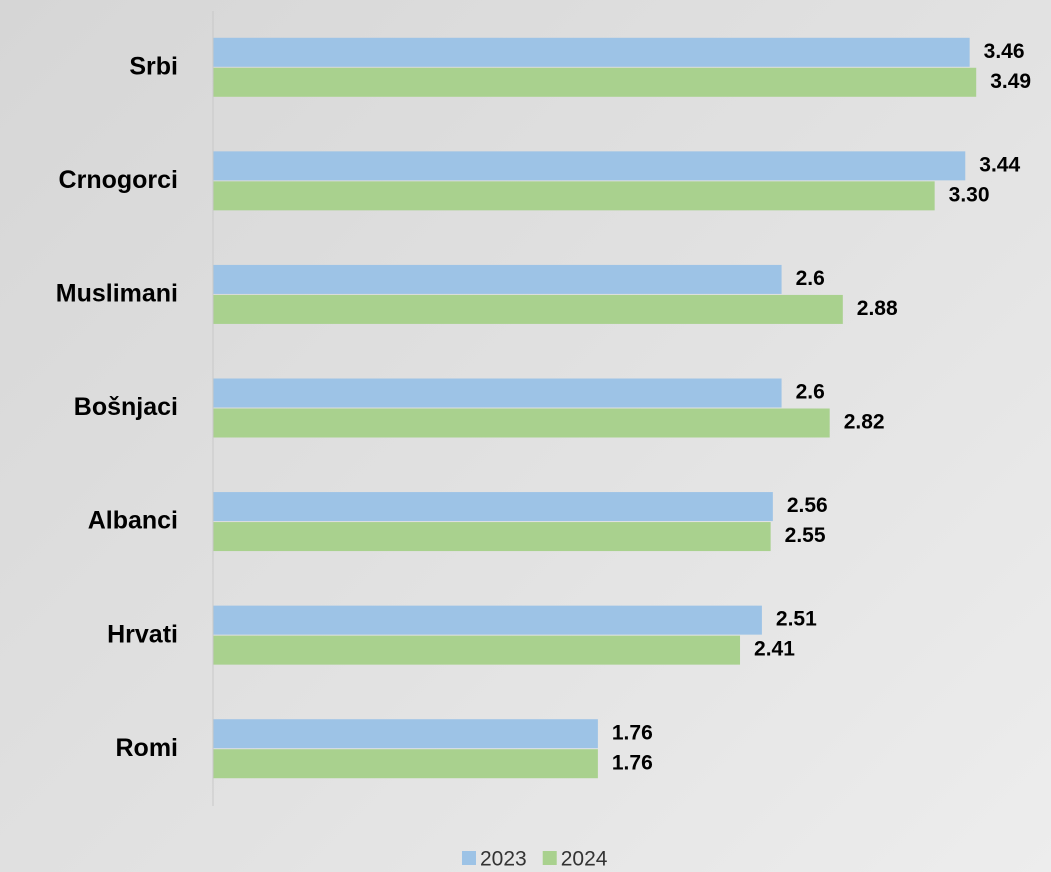 The height and width of the screenshot is (872, 1051). Describe the element at coordinates (999, 164) in the screenshot. I see `data-label: 3.44` at that location.